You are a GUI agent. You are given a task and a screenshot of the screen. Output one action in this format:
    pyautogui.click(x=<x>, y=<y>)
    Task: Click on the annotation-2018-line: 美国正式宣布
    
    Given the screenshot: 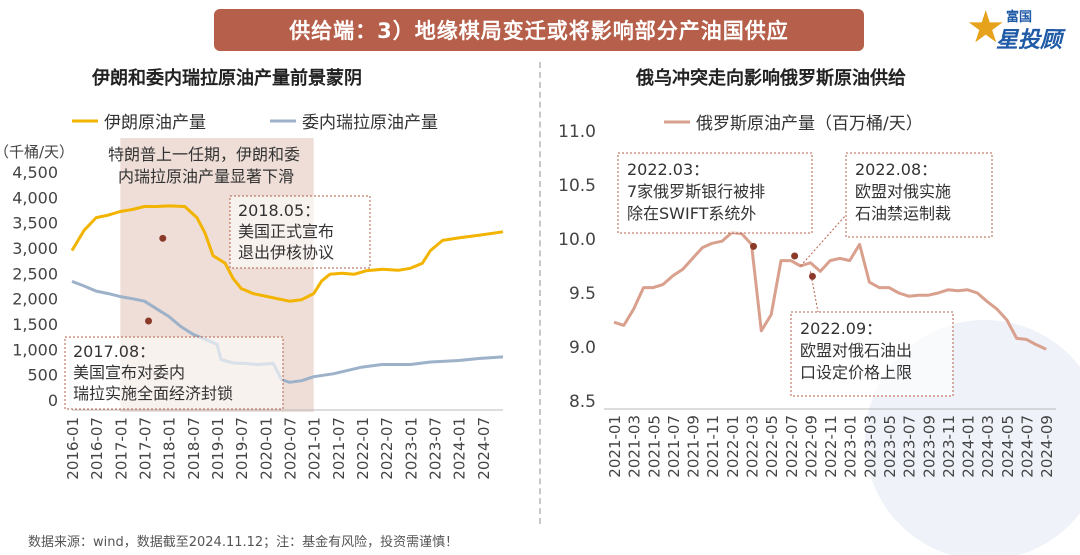 What is the action you would take?
    pyautogui.click(x=286, y=231)
    